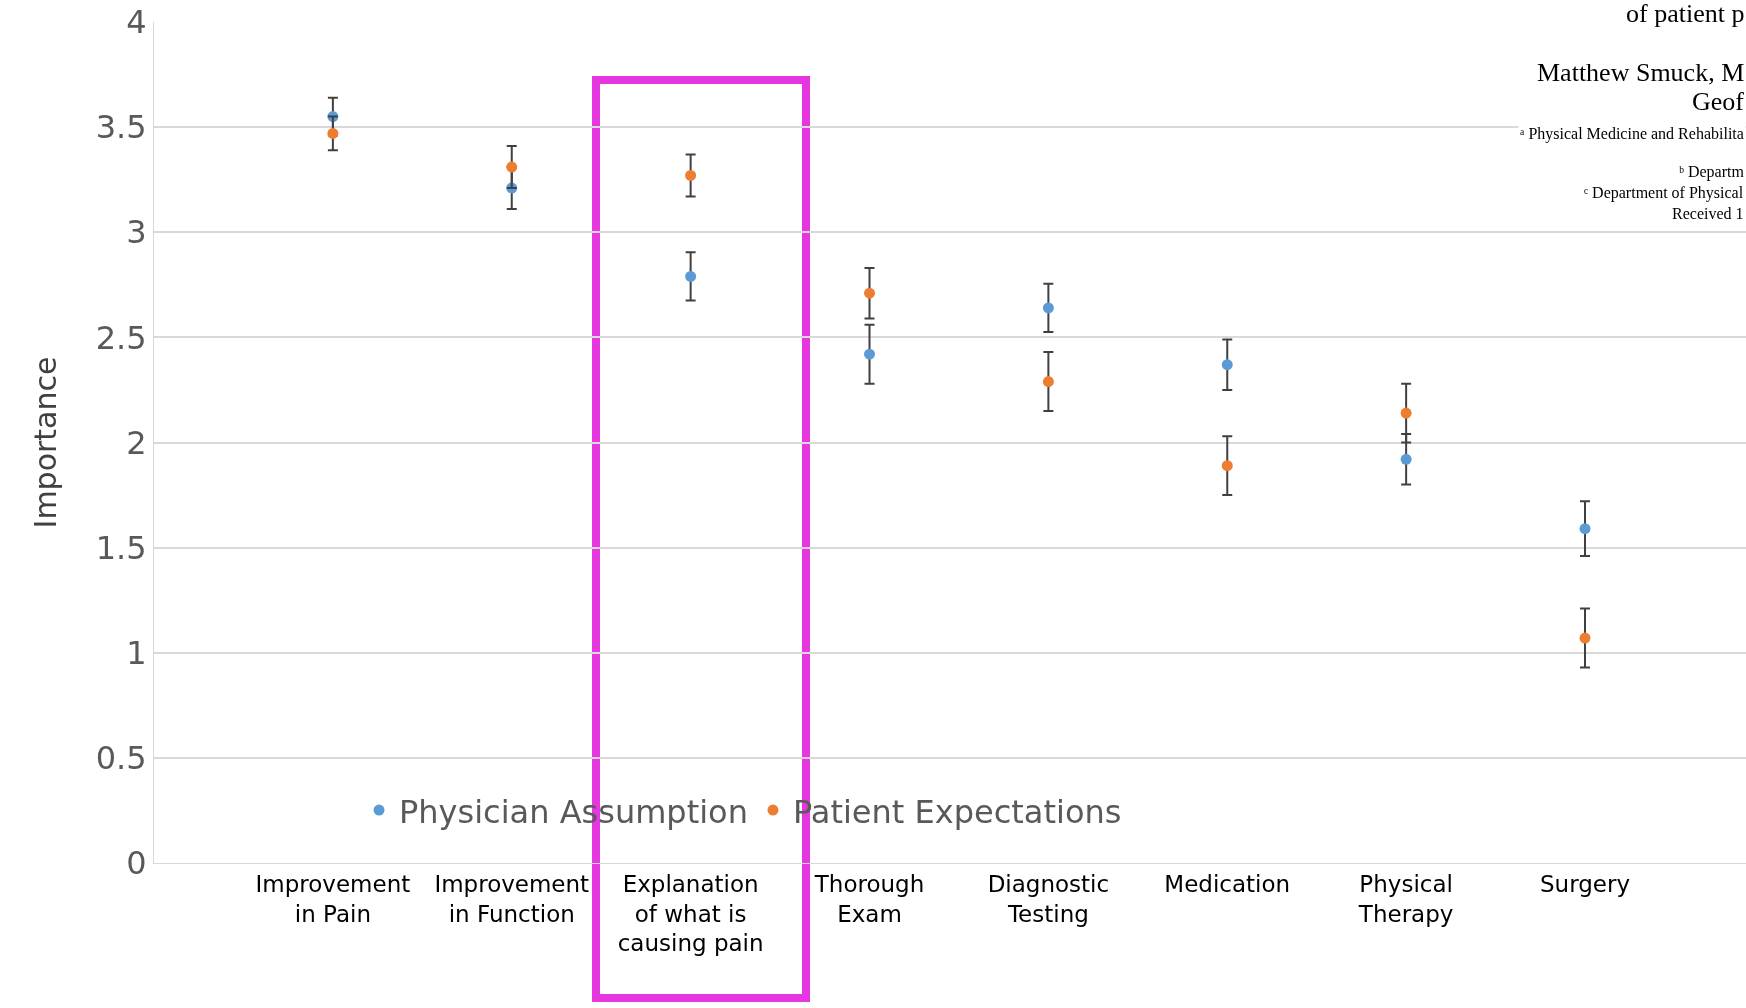  What do you see at coordinates (1048, 898) in the screenshot?
I see `x-tick-label: Diagnostic Testing` at bounding box center [1048, 898].